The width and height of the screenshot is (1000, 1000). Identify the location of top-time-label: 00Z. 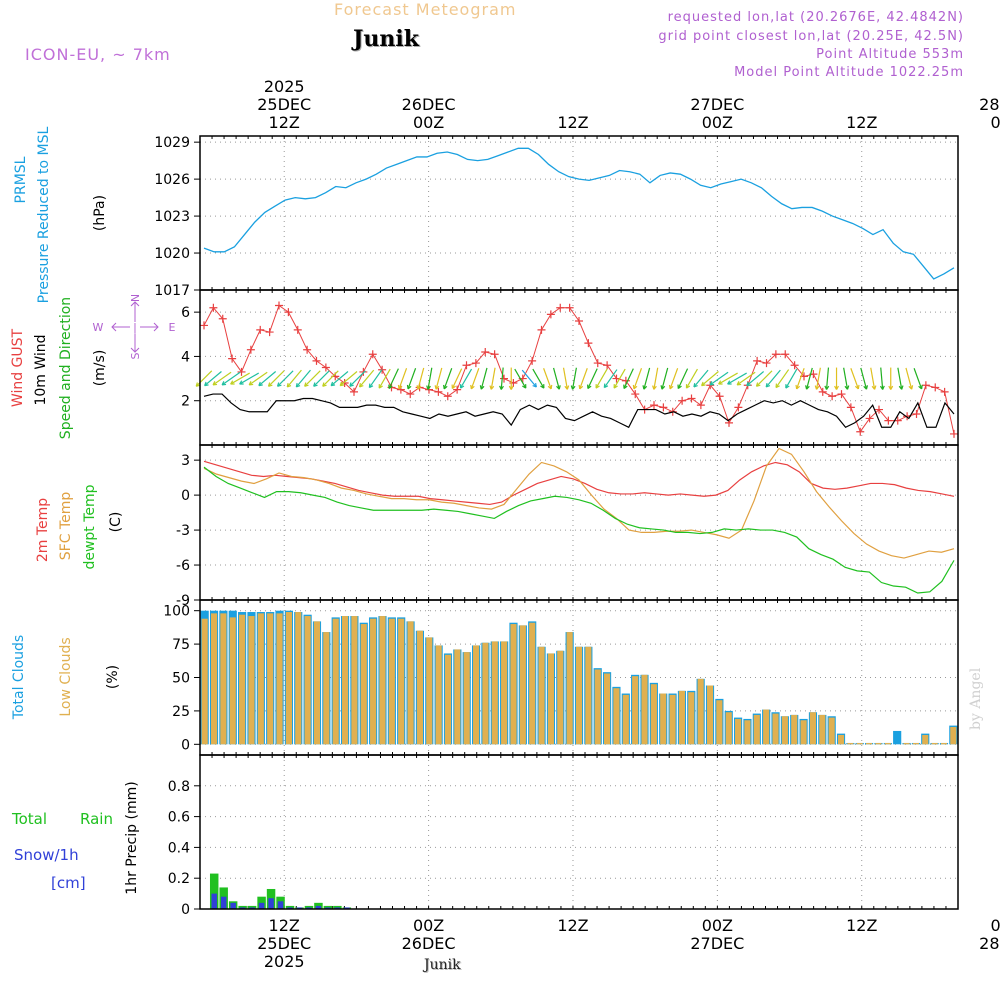
(428, 122).